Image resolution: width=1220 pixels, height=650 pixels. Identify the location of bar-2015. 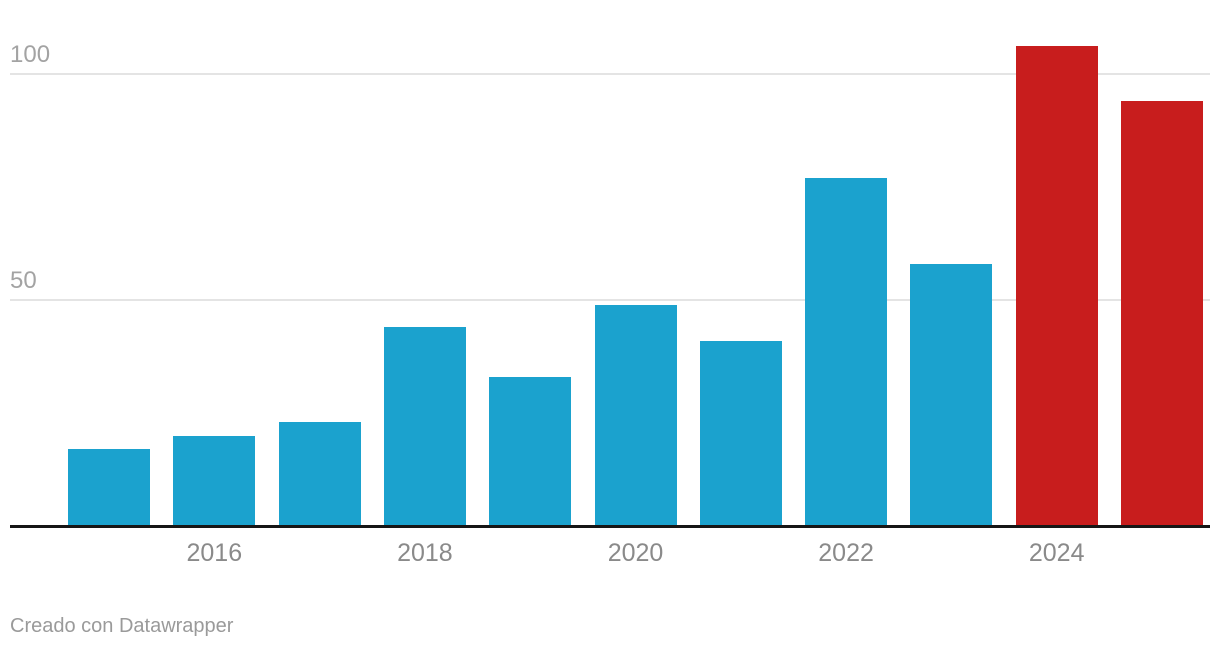
(109, 488).